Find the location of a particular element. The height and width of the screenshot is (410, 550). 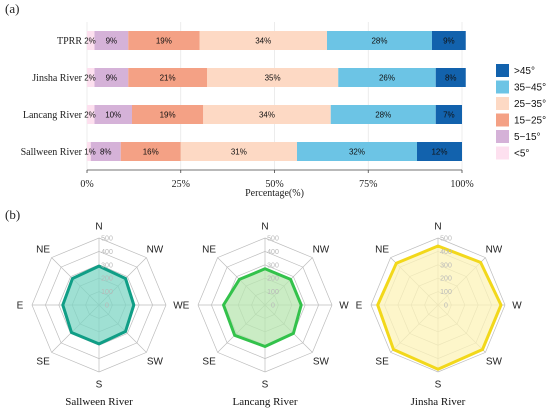

panel-label-b: (b) is located at coordinates (12, 214).